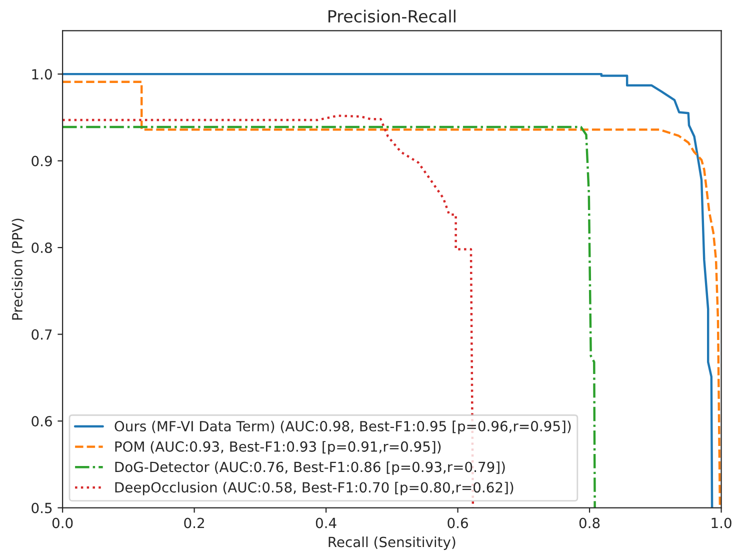 The height and width of the screenshot is (558, 736). I want to click on x-tick-label: 0.6, so click(458, 523).